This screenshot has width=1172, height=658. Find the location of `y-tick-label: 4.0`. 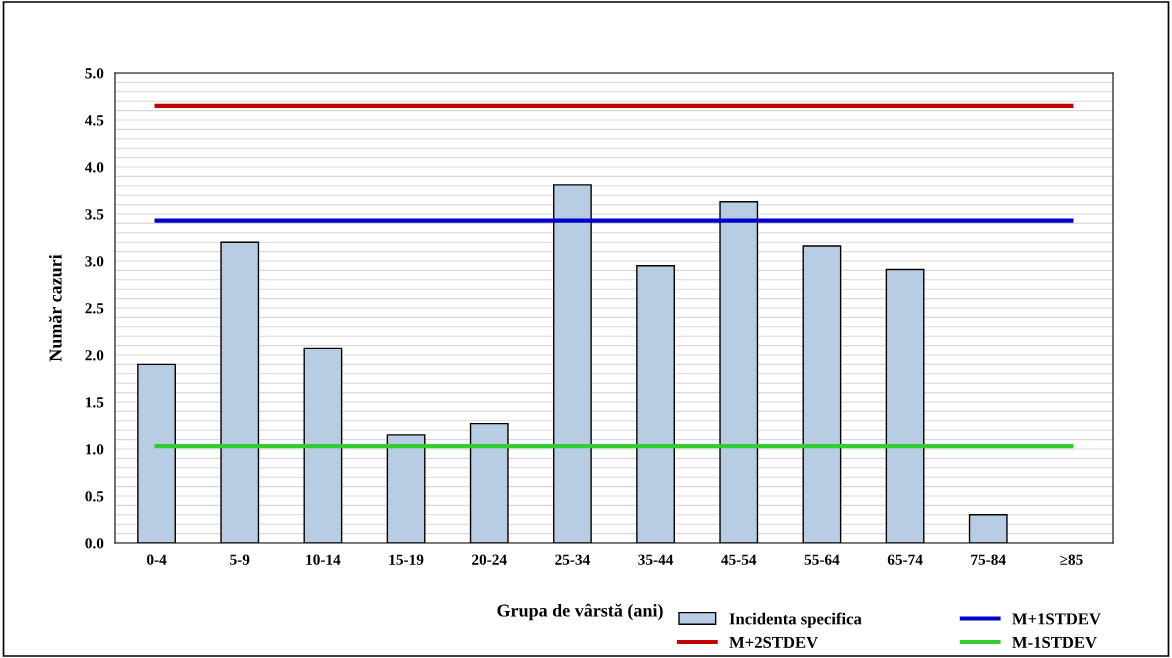

y-tick-label: 4.0 is located at coordinates (94, 167).